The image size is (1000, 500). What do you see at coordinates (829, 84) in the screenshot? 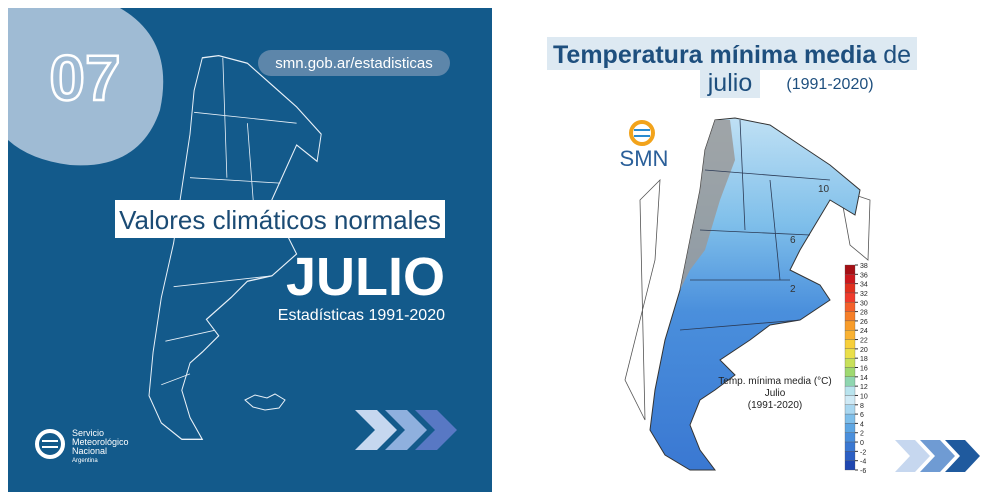
I see `map-period: (1991-2020)` at bounding box center [829, 84].